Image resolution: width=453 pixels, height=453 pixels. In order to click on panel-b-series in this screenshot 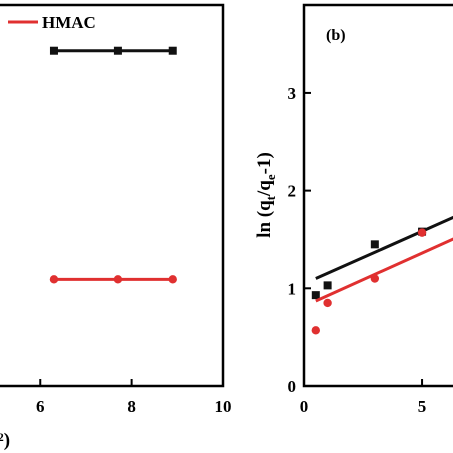, I will do `click(382, 275)`.